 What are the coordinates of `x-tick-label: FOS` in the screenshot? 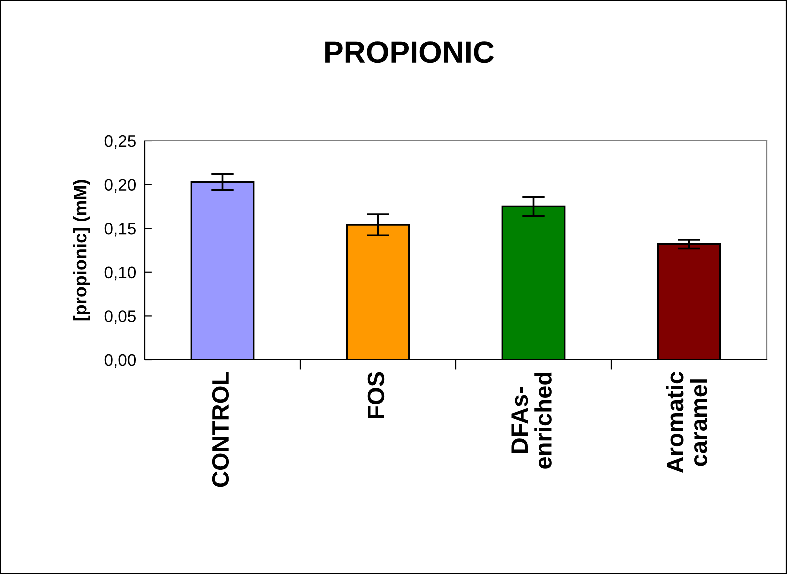 It's located at (376, 395).